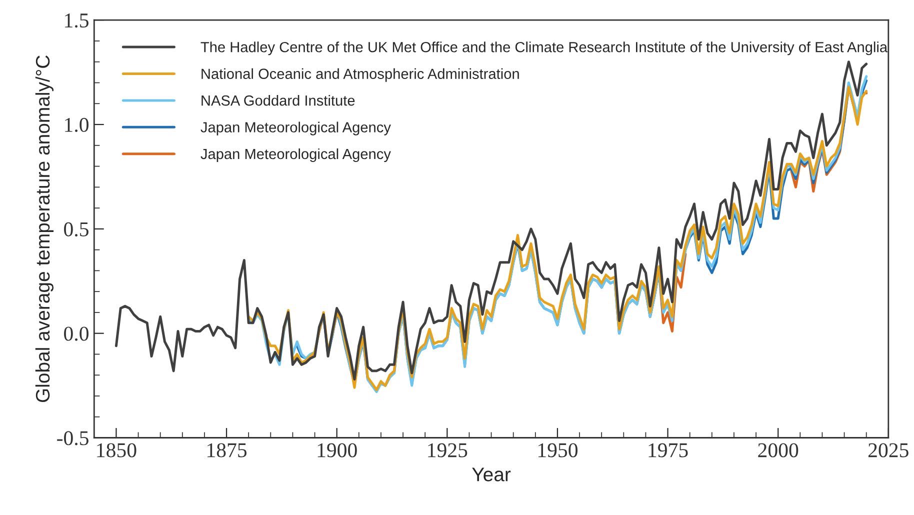  I want to click on y-tick-label: -0.5, so click(72, 438).